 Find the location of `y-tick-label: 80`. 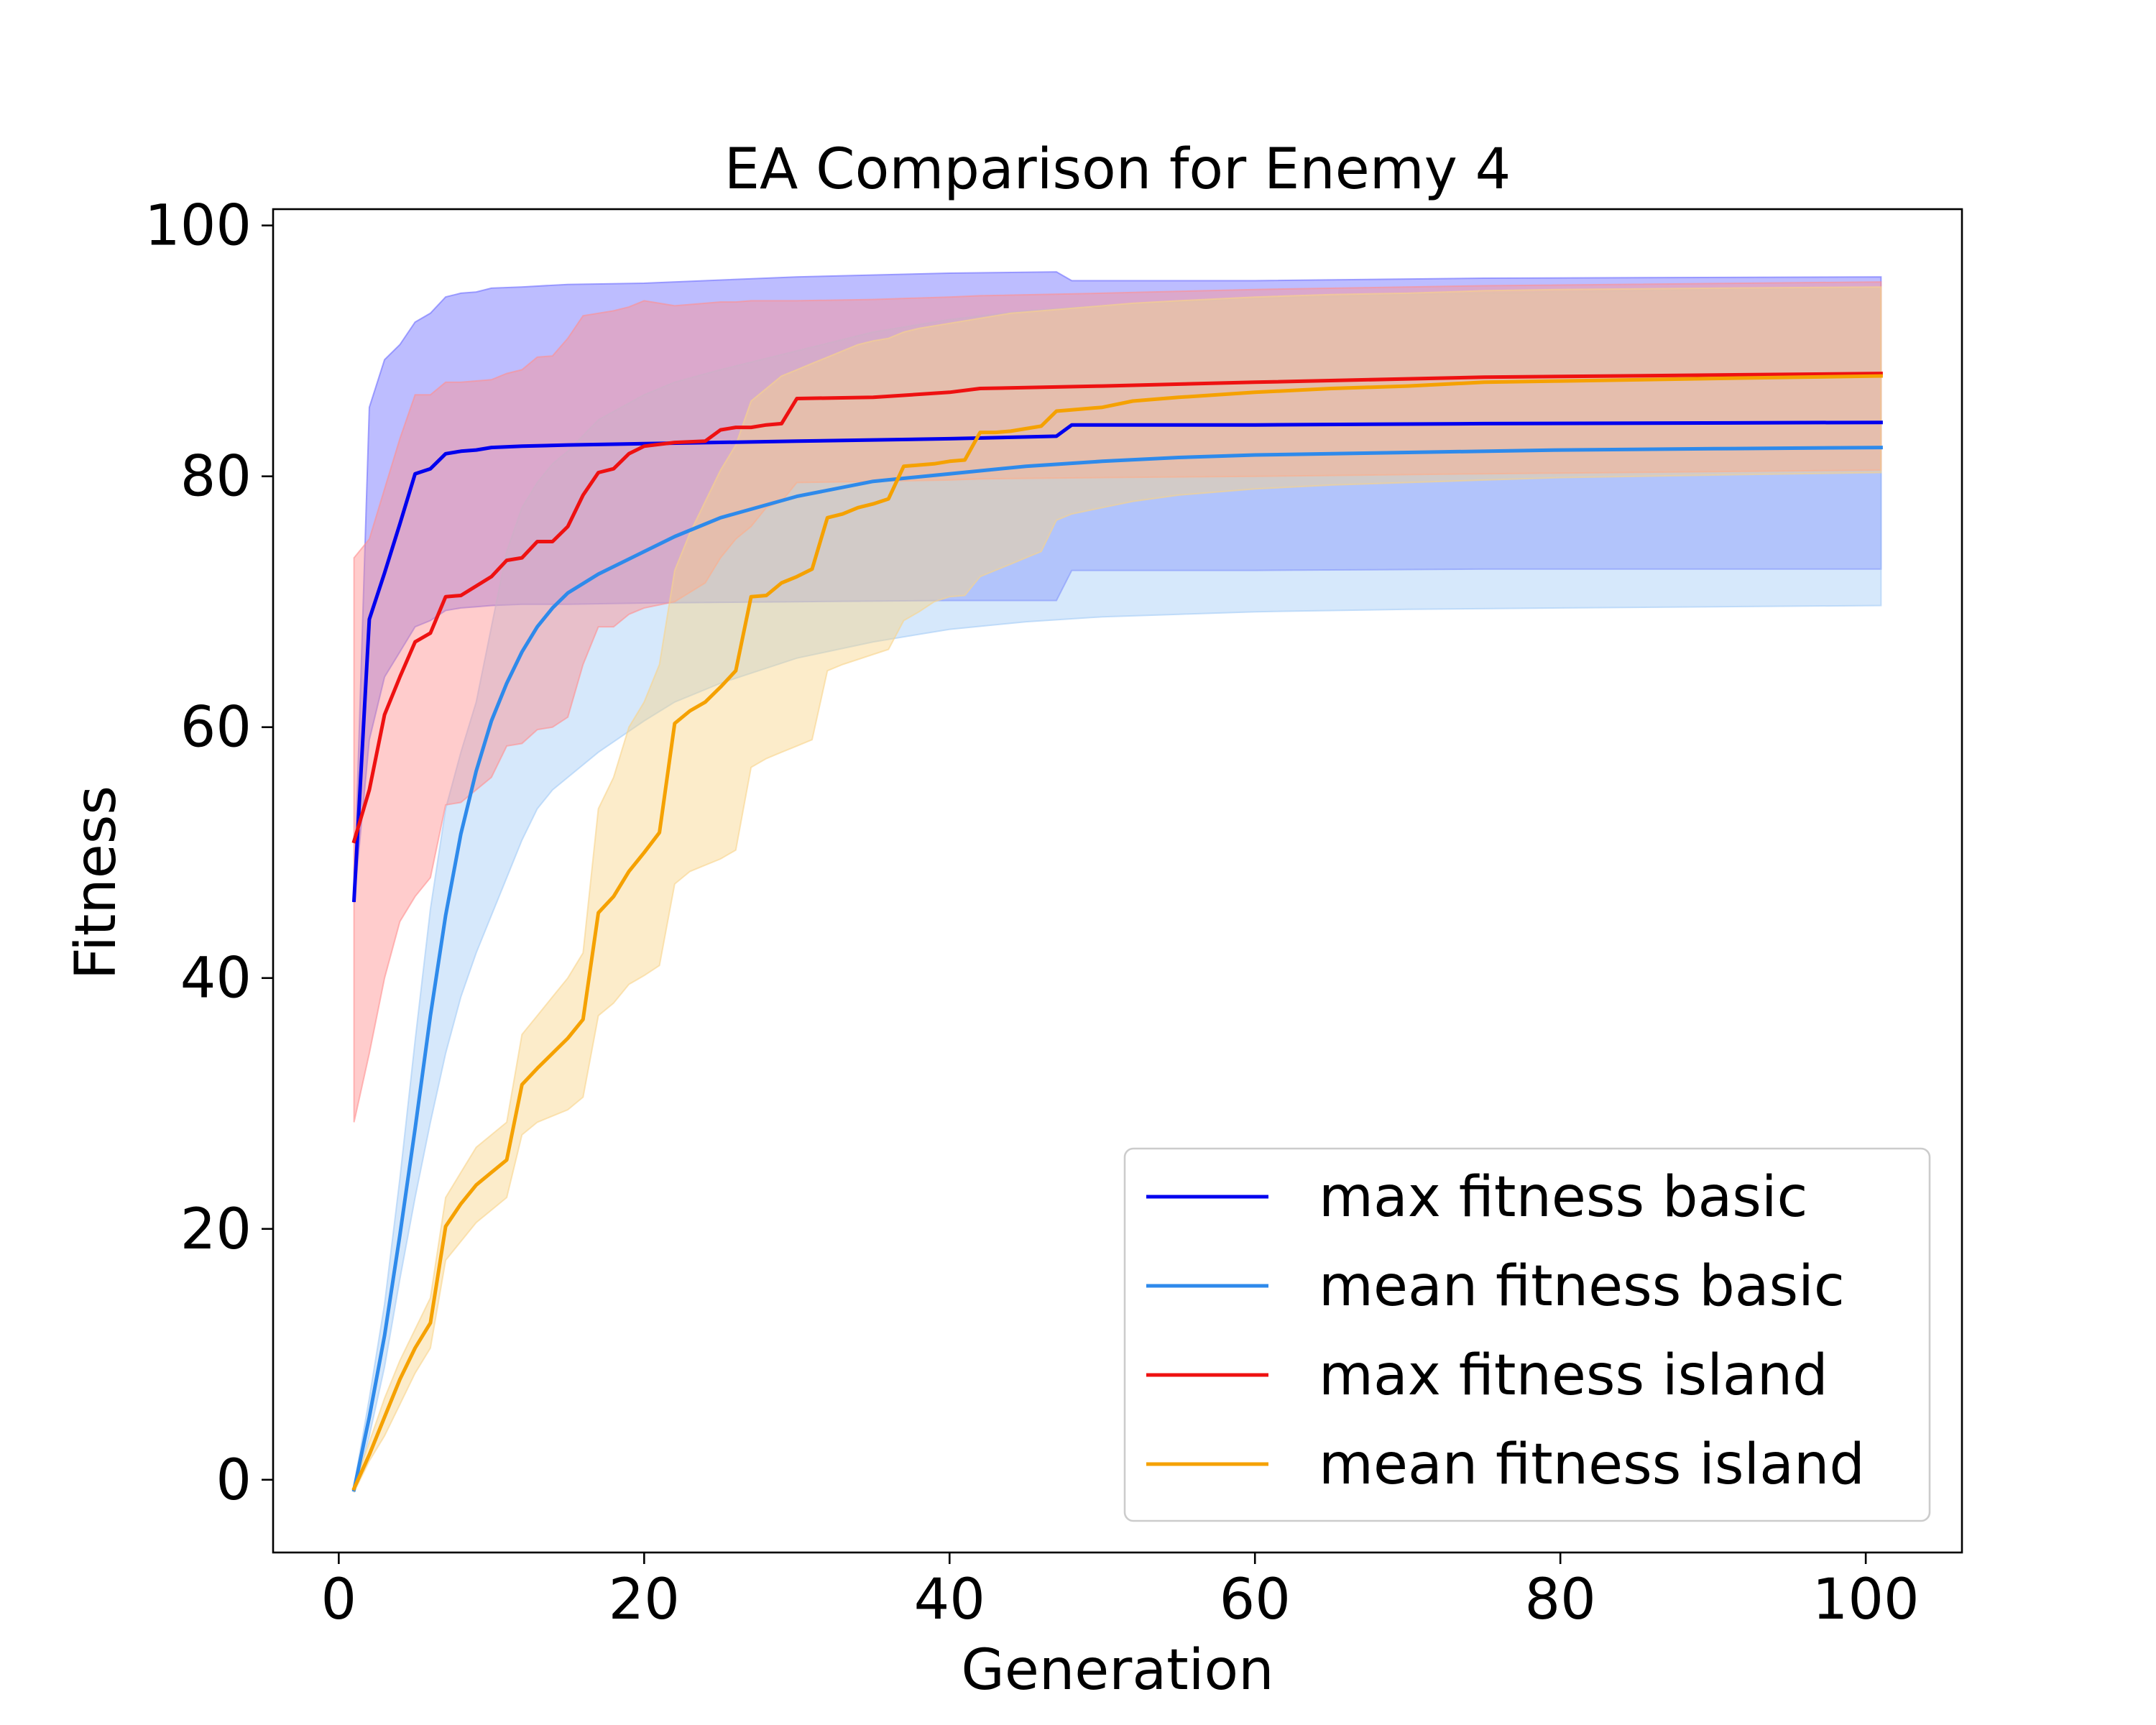

y-tick-label: 80 is located at coordinates (216, 477).